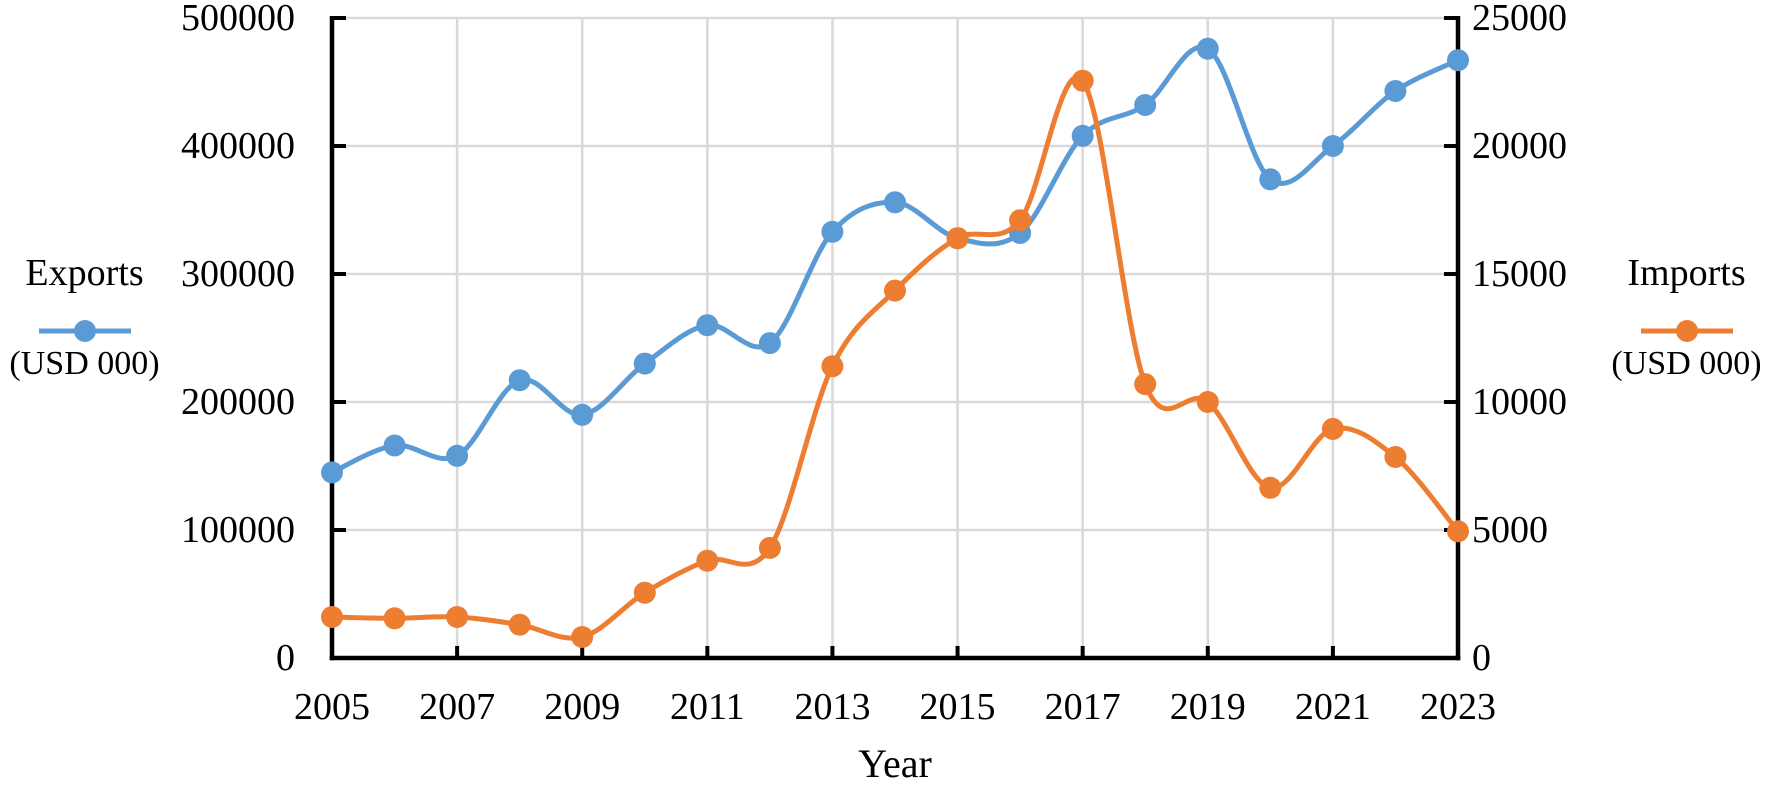 Image resolution: width=1770 pixels, height=787 pixels. I want to click on x-tick-label: 2009, so click(582, 707).